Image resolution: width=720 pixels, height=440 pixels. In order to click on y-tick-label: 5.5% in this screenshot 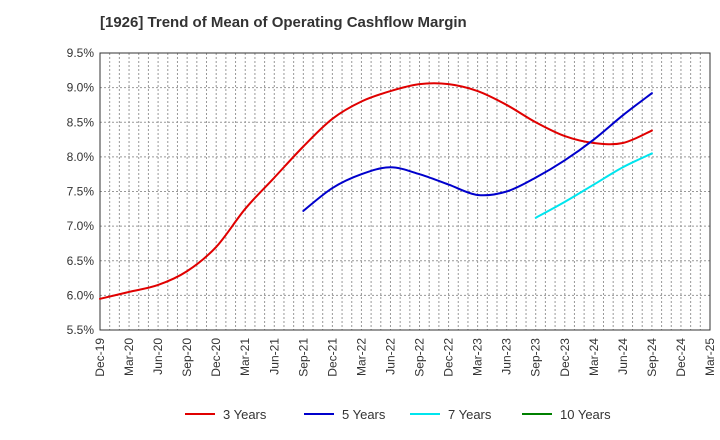, I will do `click(81, 330)`.